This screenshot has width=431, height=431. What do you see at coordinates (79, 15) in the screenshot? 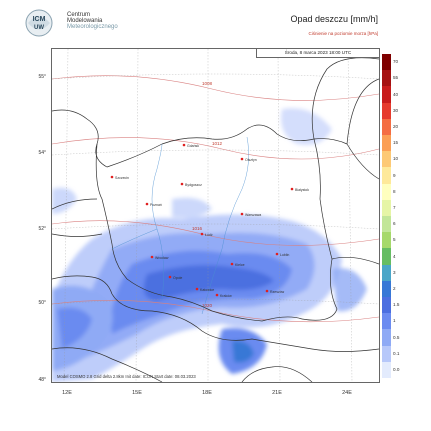
I see `org-line-1: Centrum` at bounding box center [79, 15].